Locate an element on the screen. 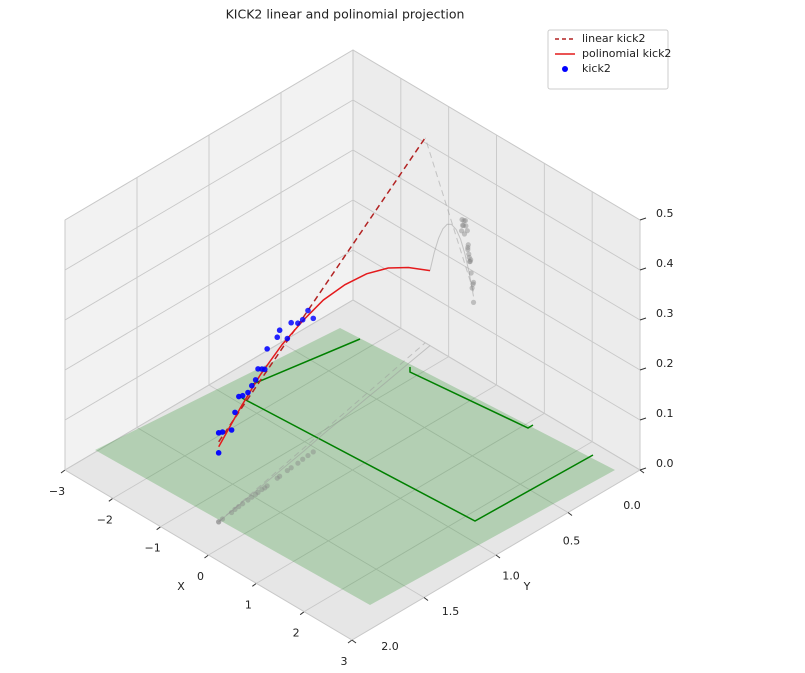 This screenshot has width=805, height=673. legend-box is located at coordinates (608, 59).